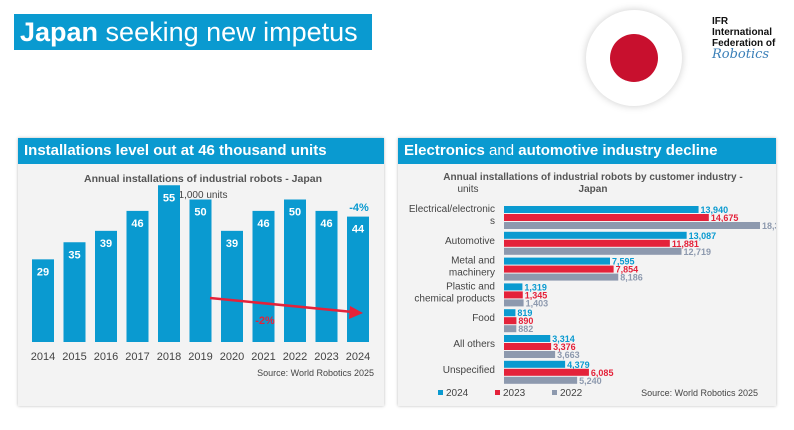 The height and width of the screenshot is (430, 794). What do you see at coordinates (568, 355) in the screenshot?
I see `bar-value-label: 3,663` at bounding box center [568, 355].